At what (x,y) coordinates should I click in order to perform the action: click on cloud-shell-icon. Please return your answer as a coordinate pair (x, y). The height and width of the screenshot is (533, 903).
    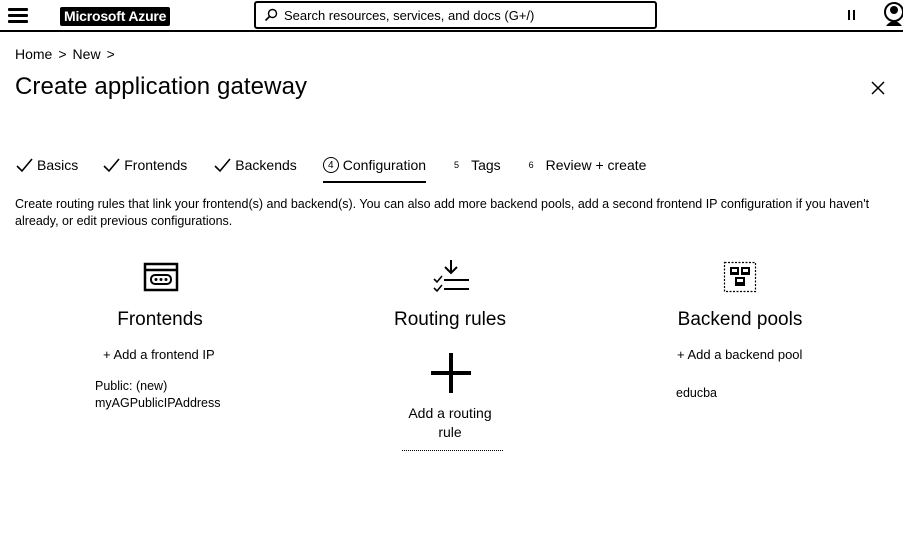
    Looking at the image, I should click on (853, 16).